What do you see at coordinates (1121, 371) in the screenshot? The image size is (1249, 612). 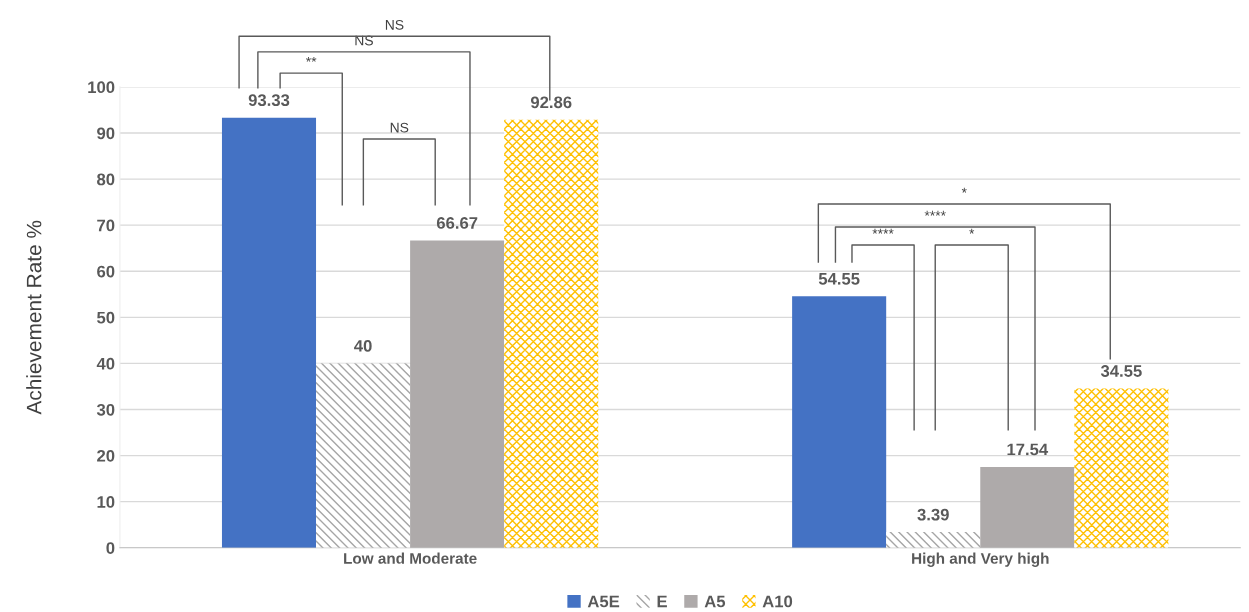 I see `data-label: 34.55` at bounding box center [1121, 371].